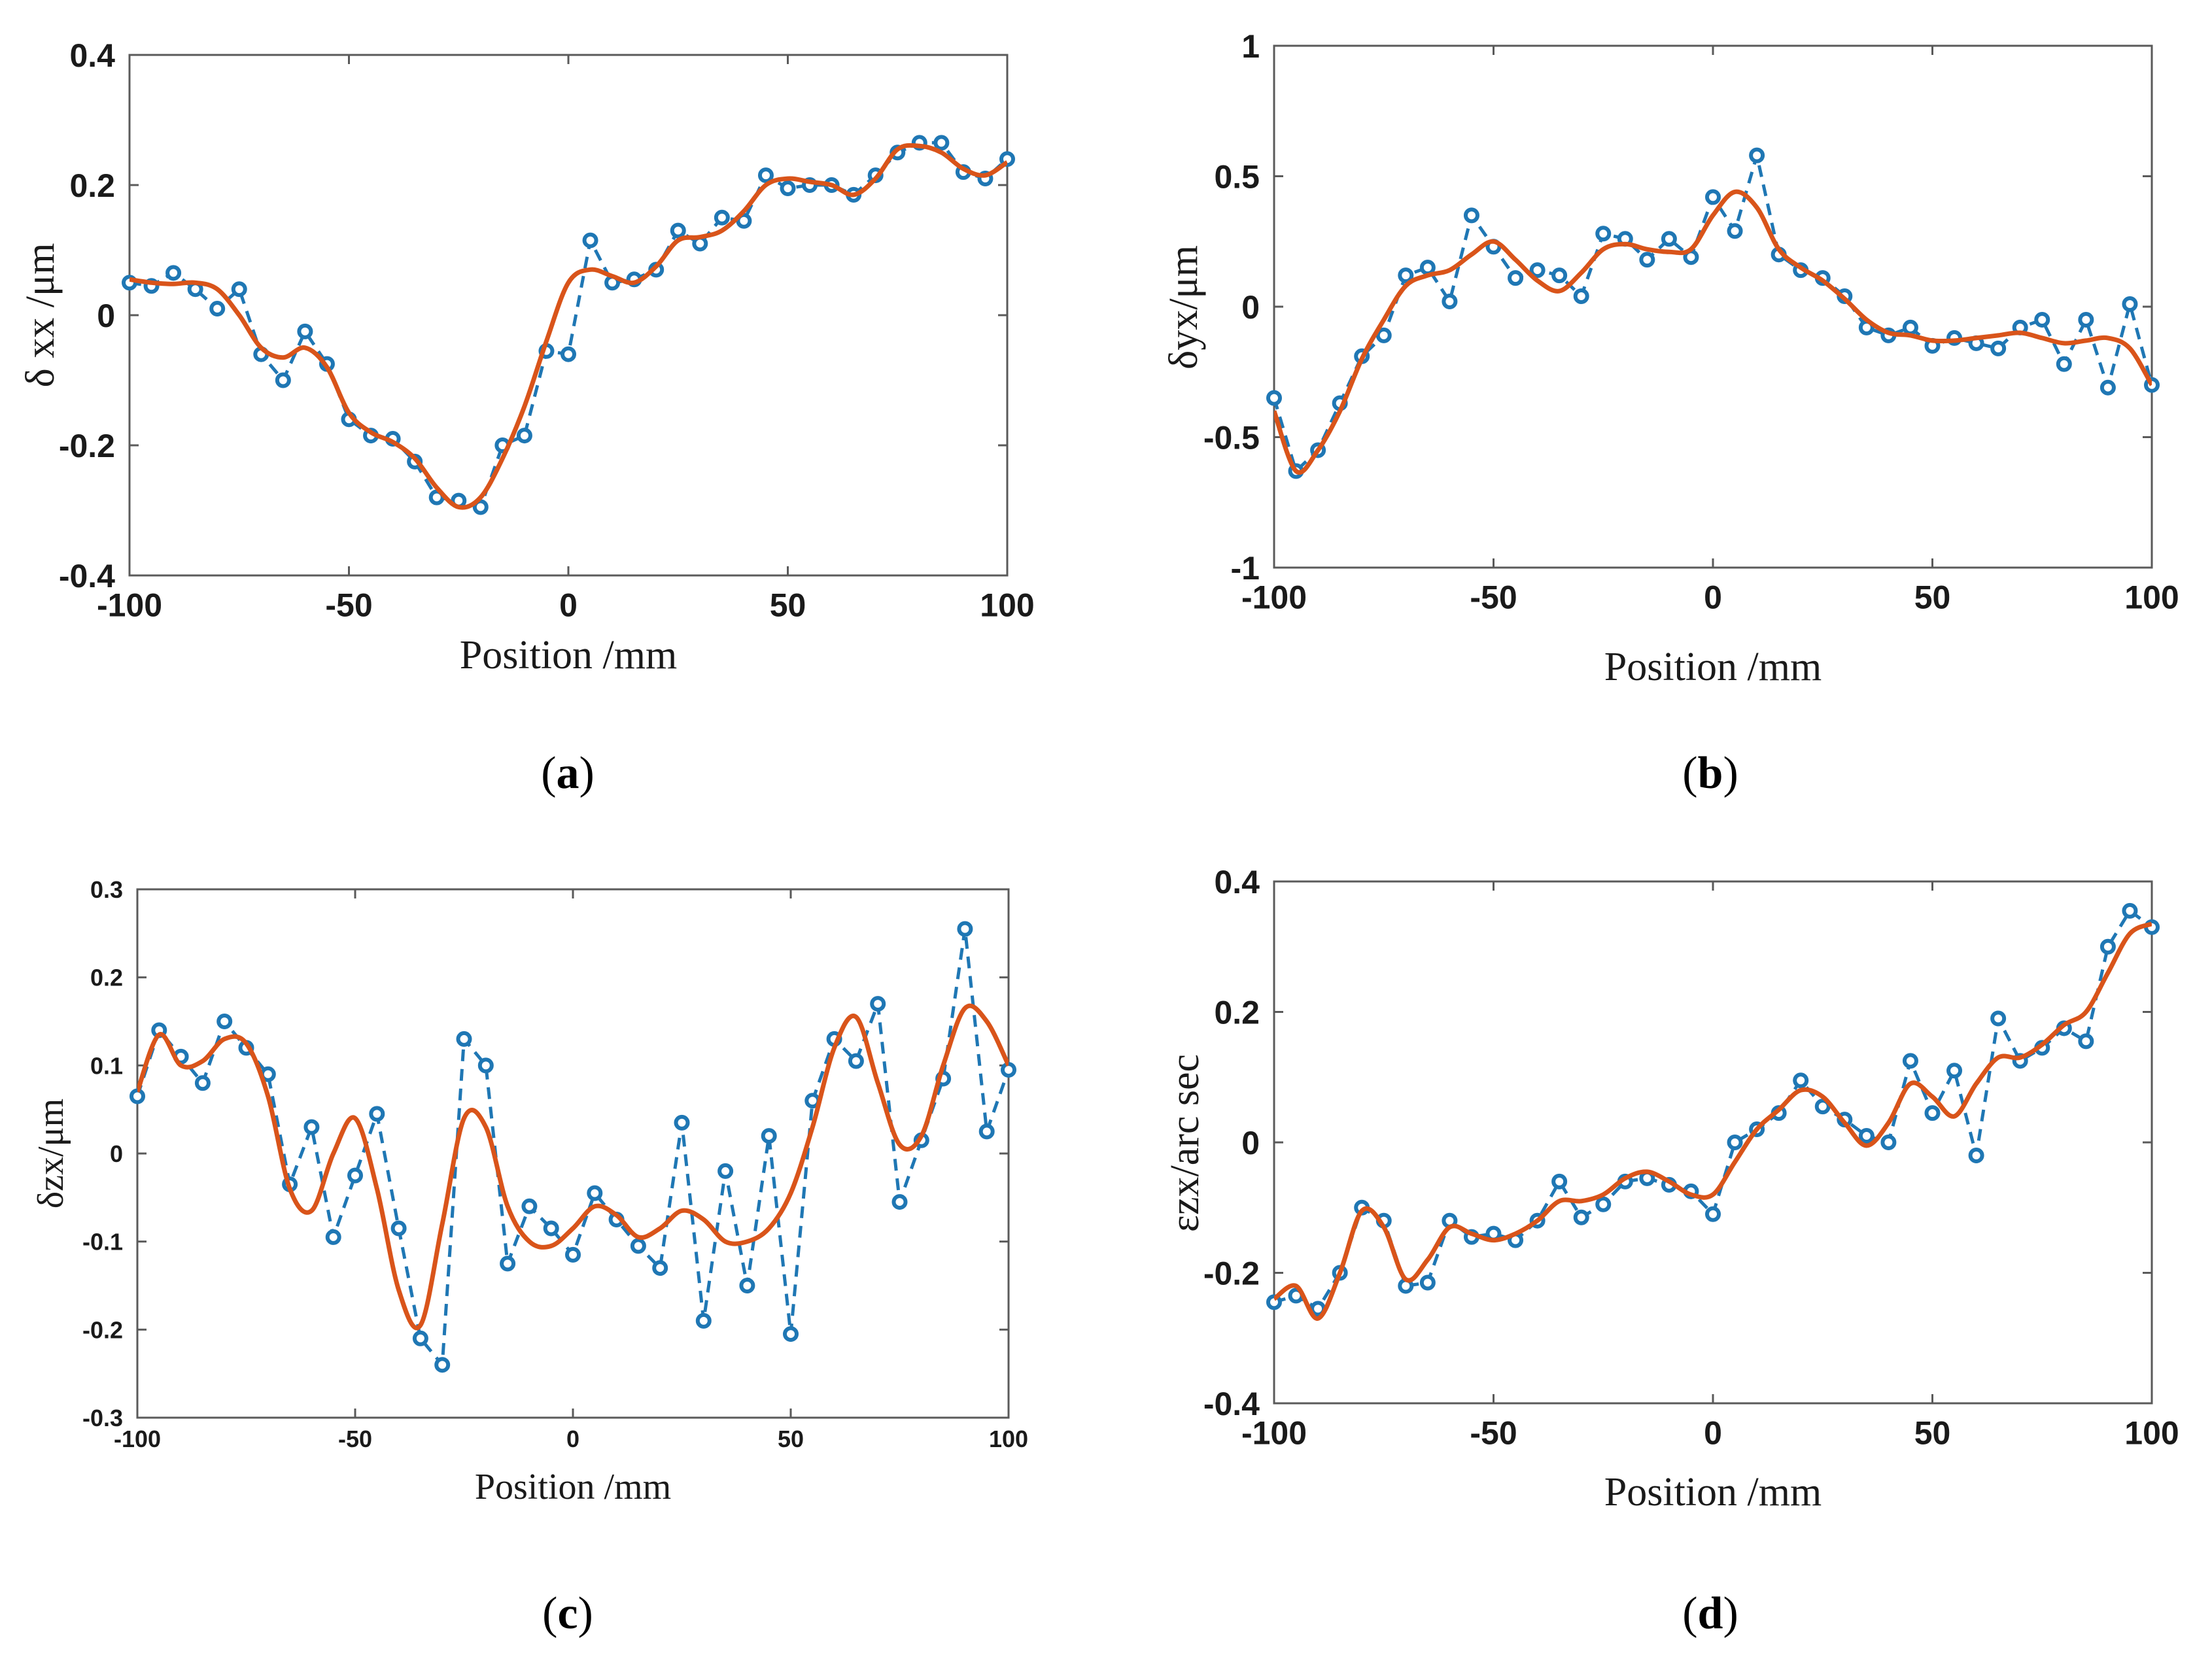  I want to click on caption-c: (c), so click(567, 1613).